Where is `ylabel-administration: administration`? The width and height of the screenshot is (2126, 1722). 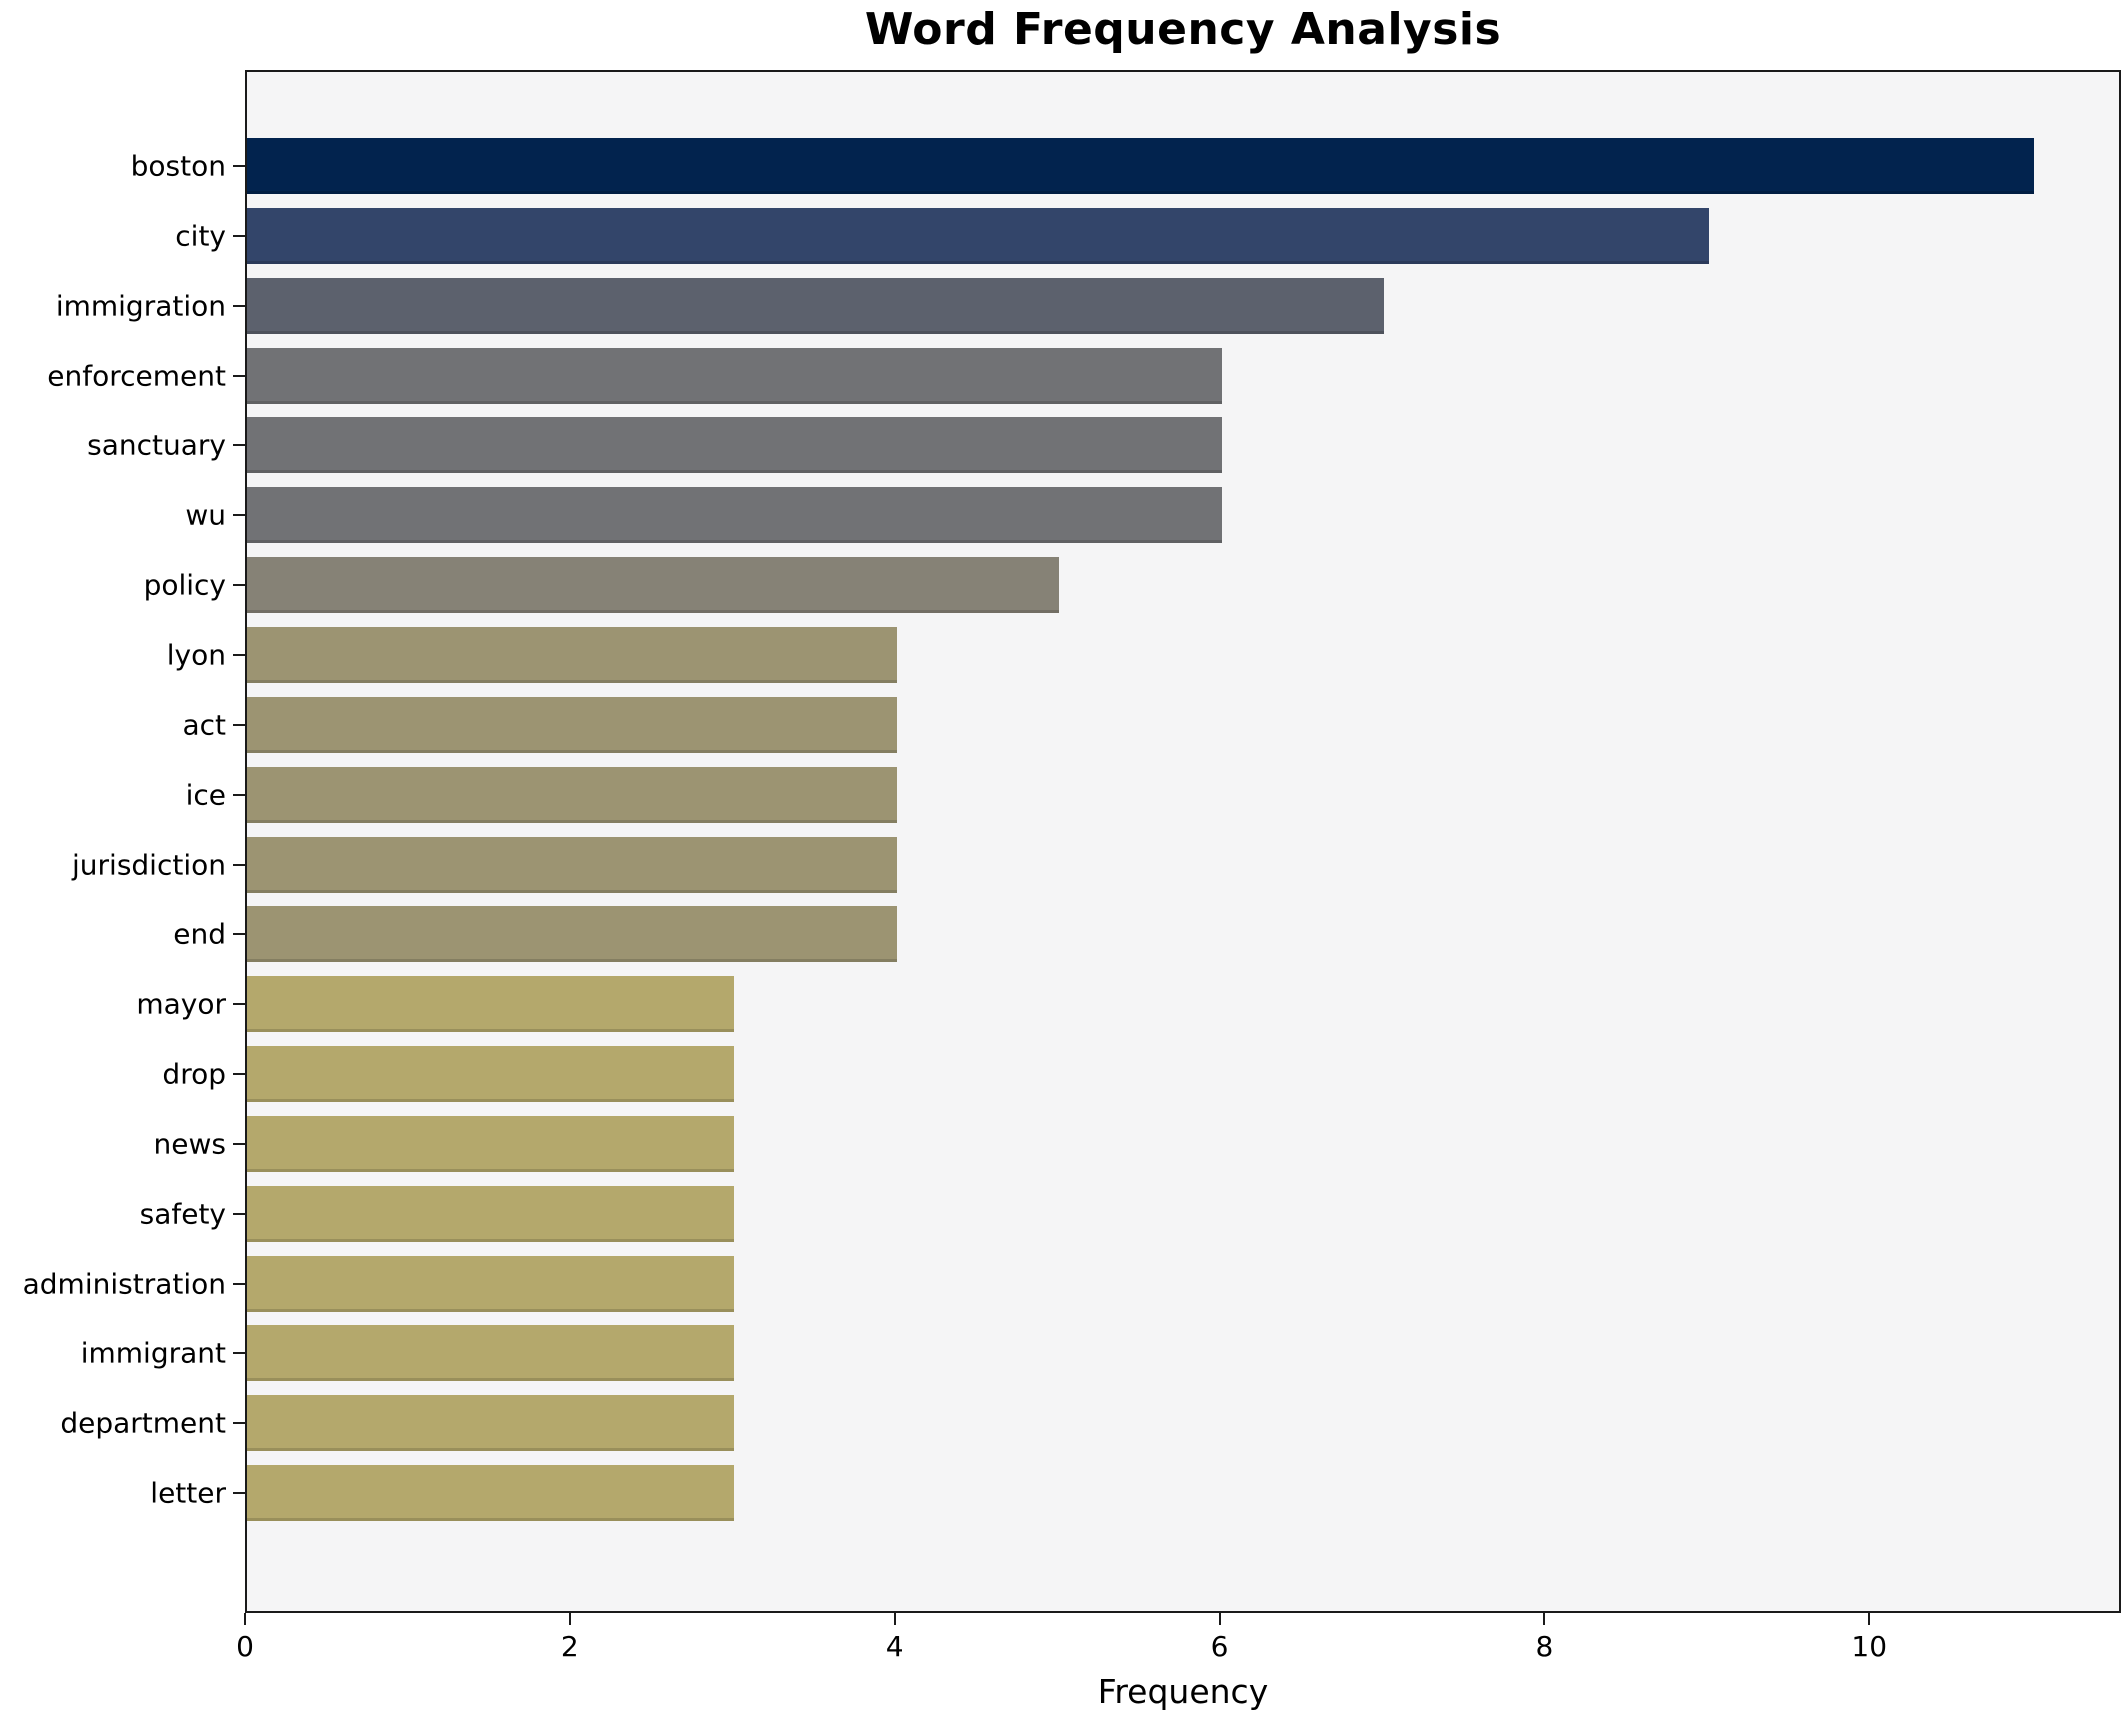 ylabel-administration: administration is located at coordinates (124, 1284).